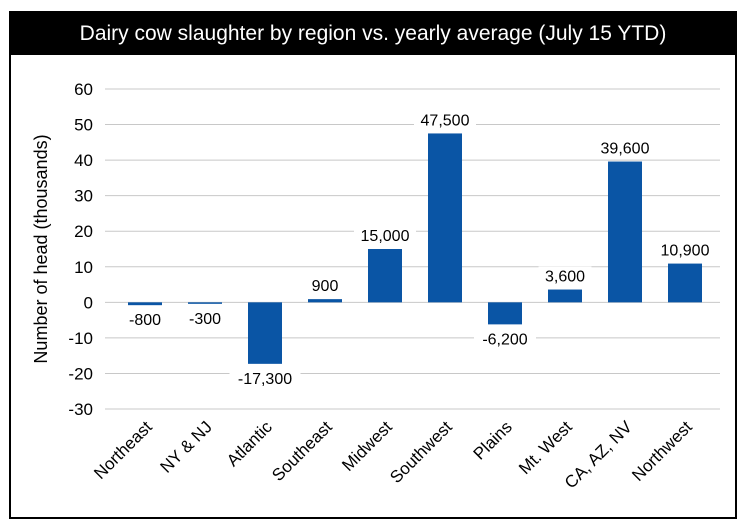 The height and width of the screenshot is (532, 750). What do you see at coordinates (83, 267) in the screenshot?
I see `y-tick-label: 10` at bounding box center [83, 267].